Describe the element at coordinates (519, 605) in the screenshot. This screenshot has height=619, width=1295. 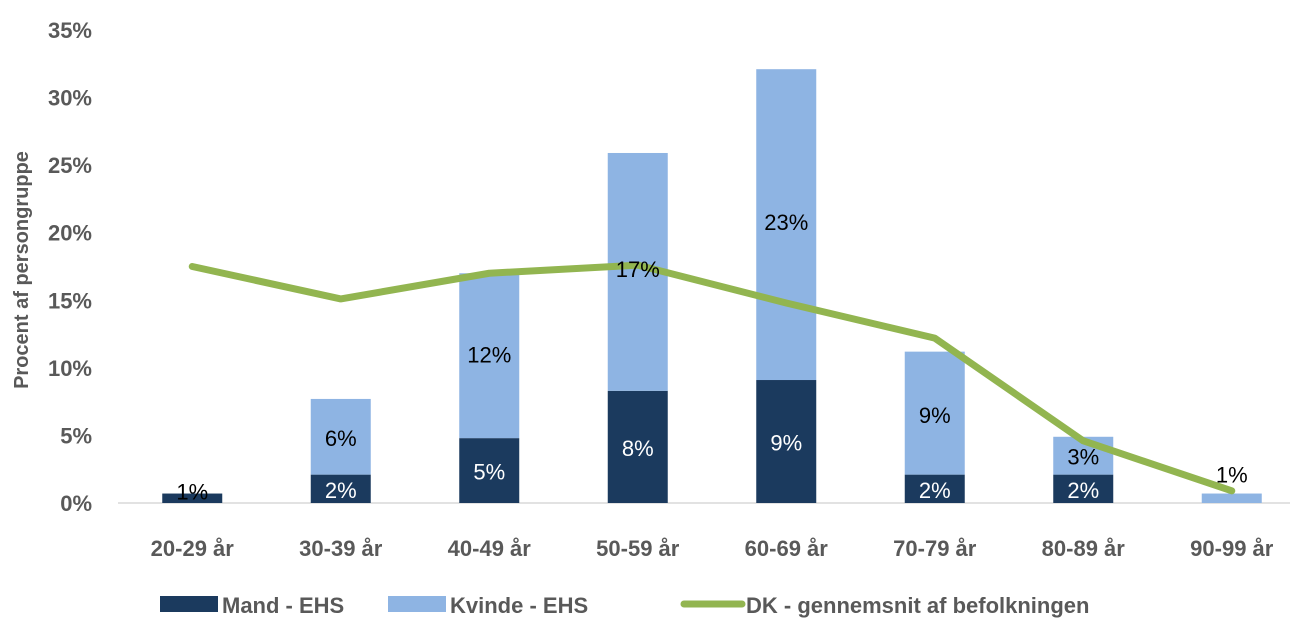
I see `legend-label: Kvinde - EHS` at that location.